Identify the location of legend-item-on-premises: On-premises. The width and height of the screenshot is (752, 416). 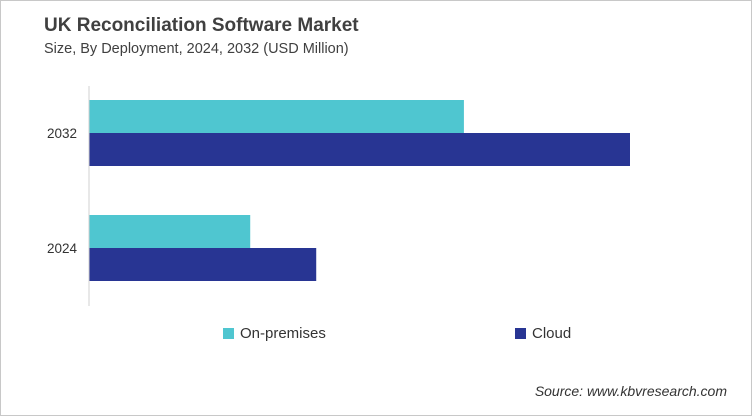
(274, 333).